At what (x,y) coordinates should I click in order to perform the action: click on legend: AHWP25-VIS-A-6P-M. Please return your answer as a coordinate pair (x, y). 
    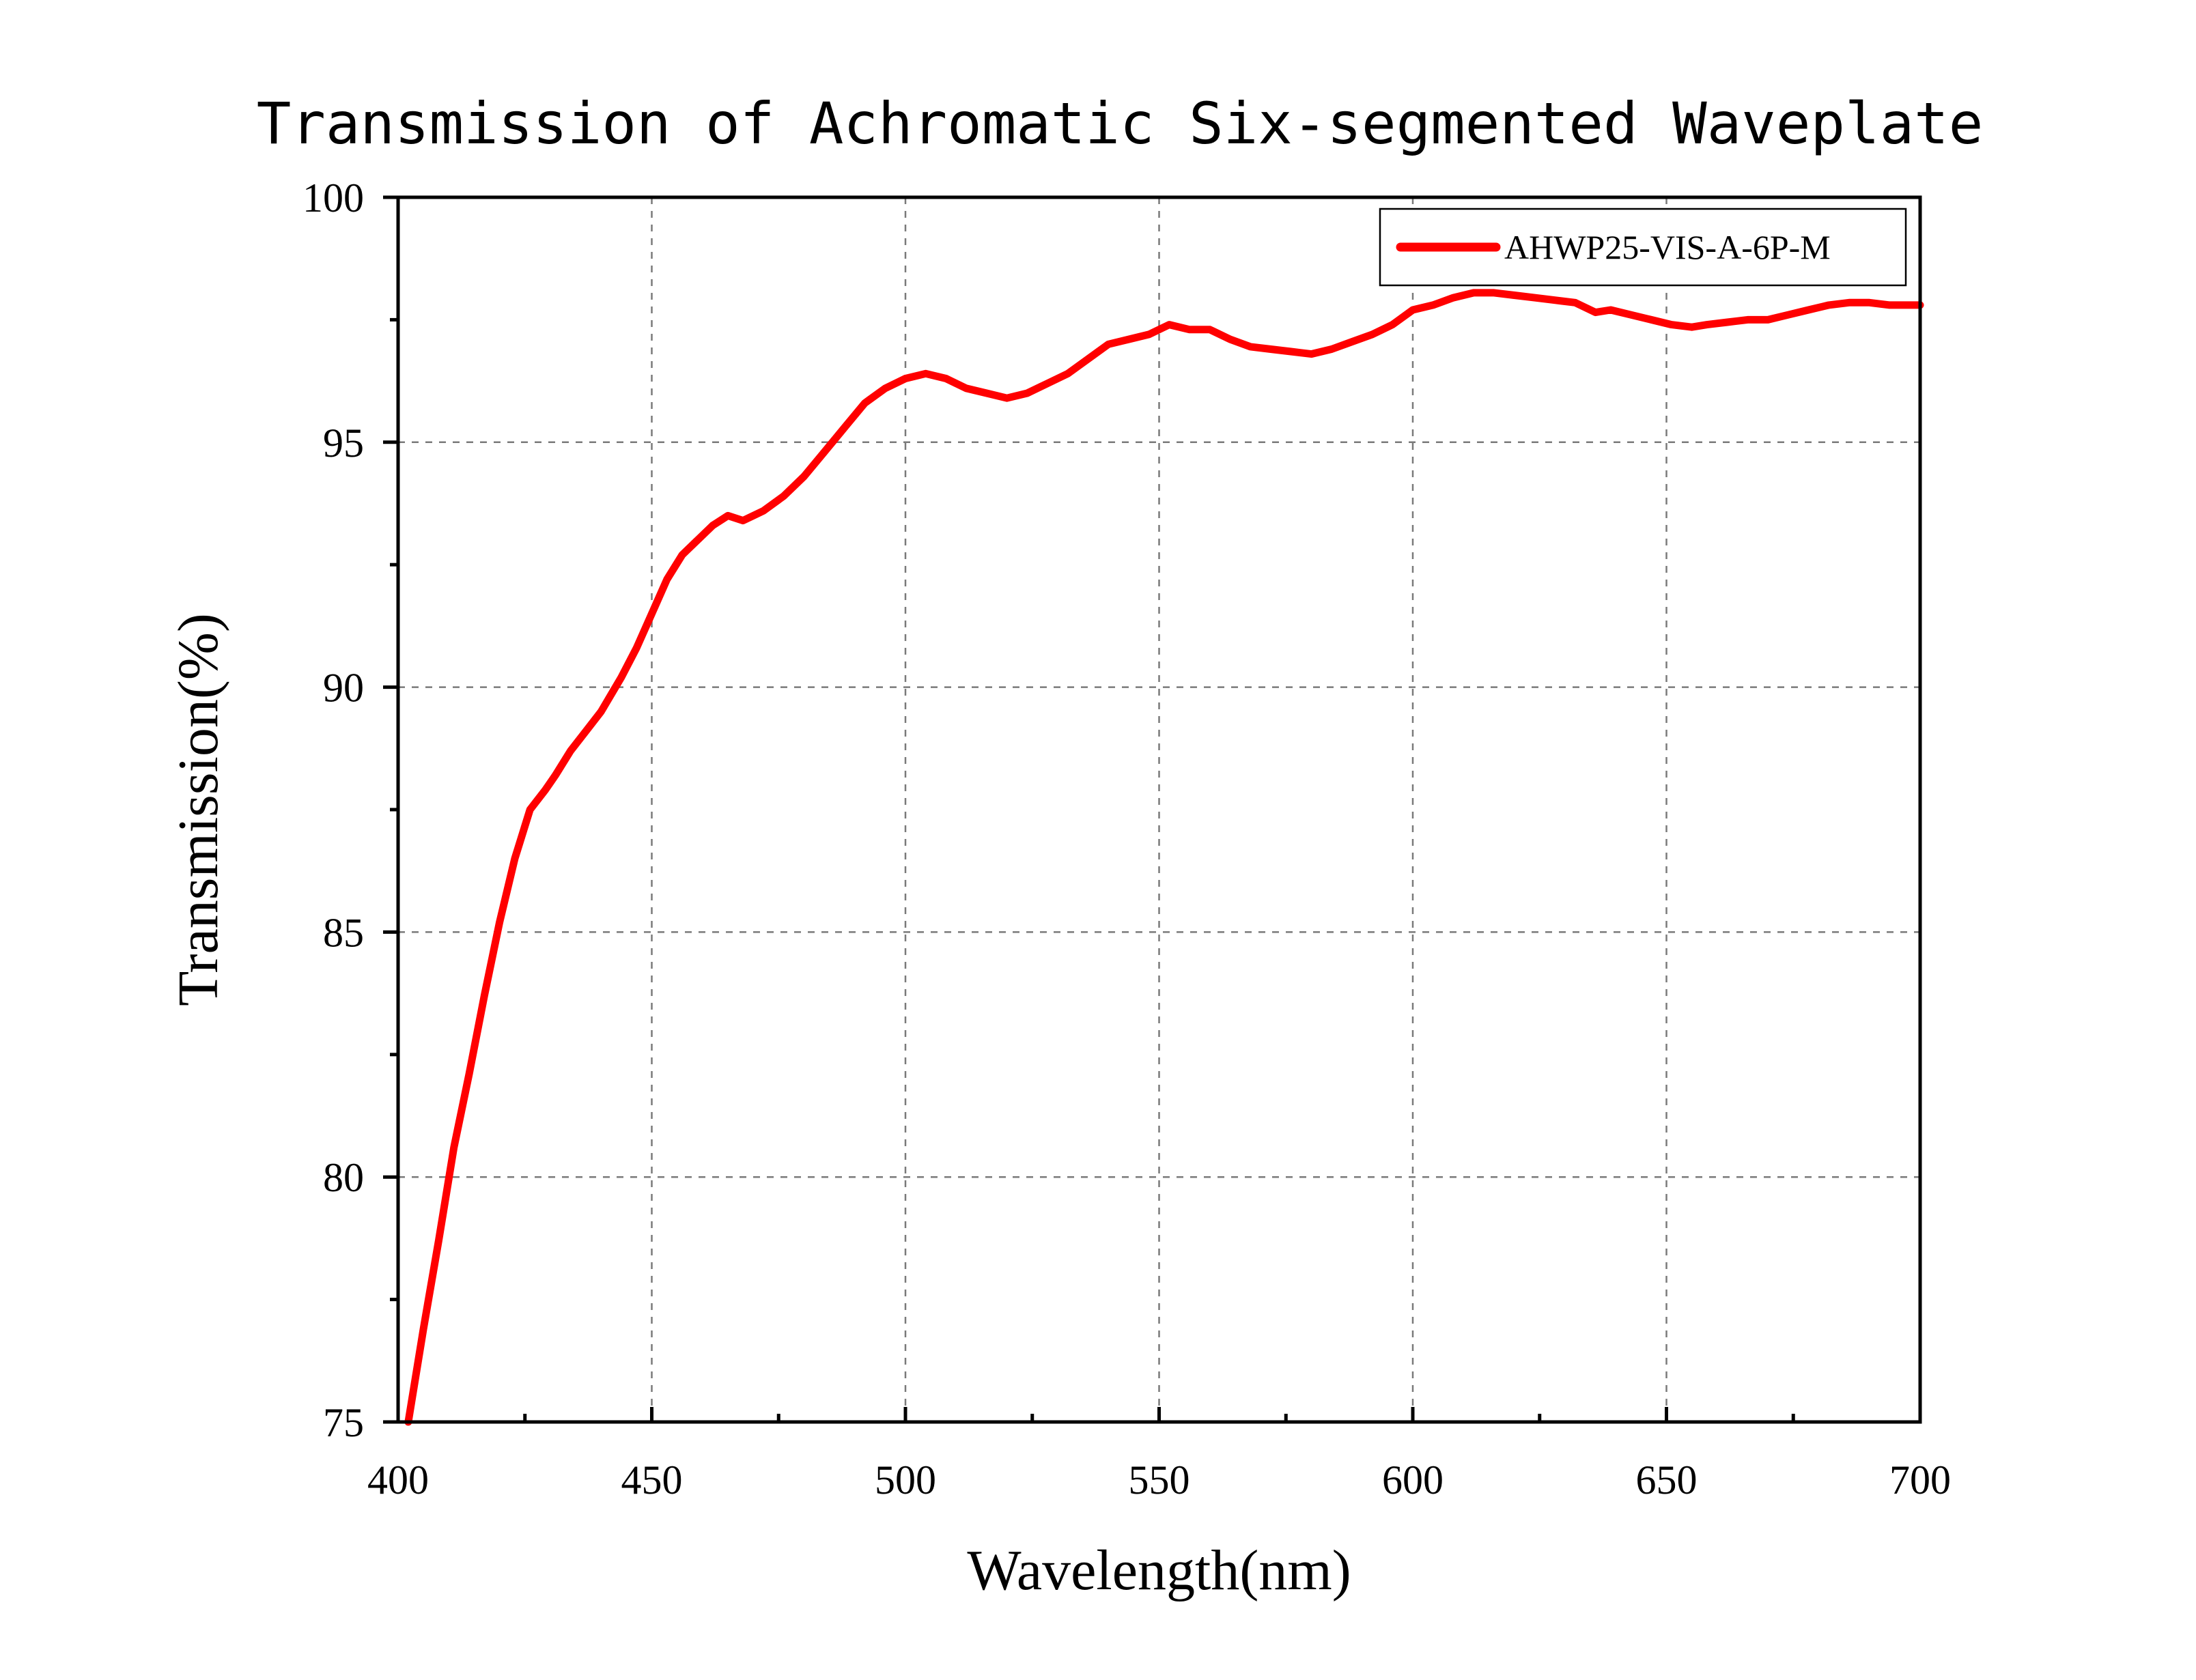
    Looking at the image, I should click on (1643, 247).